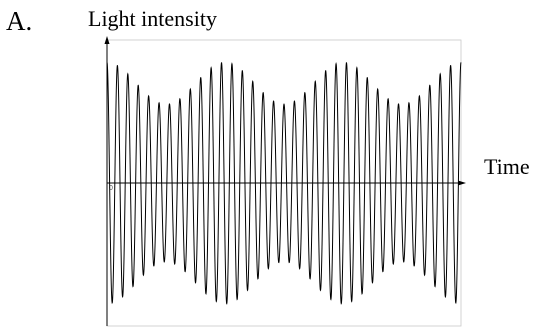 The image size is (541, 331). Describe the element at coordinates (107, 40) in the screenshot. I see `y-axis-arrow` at that location.